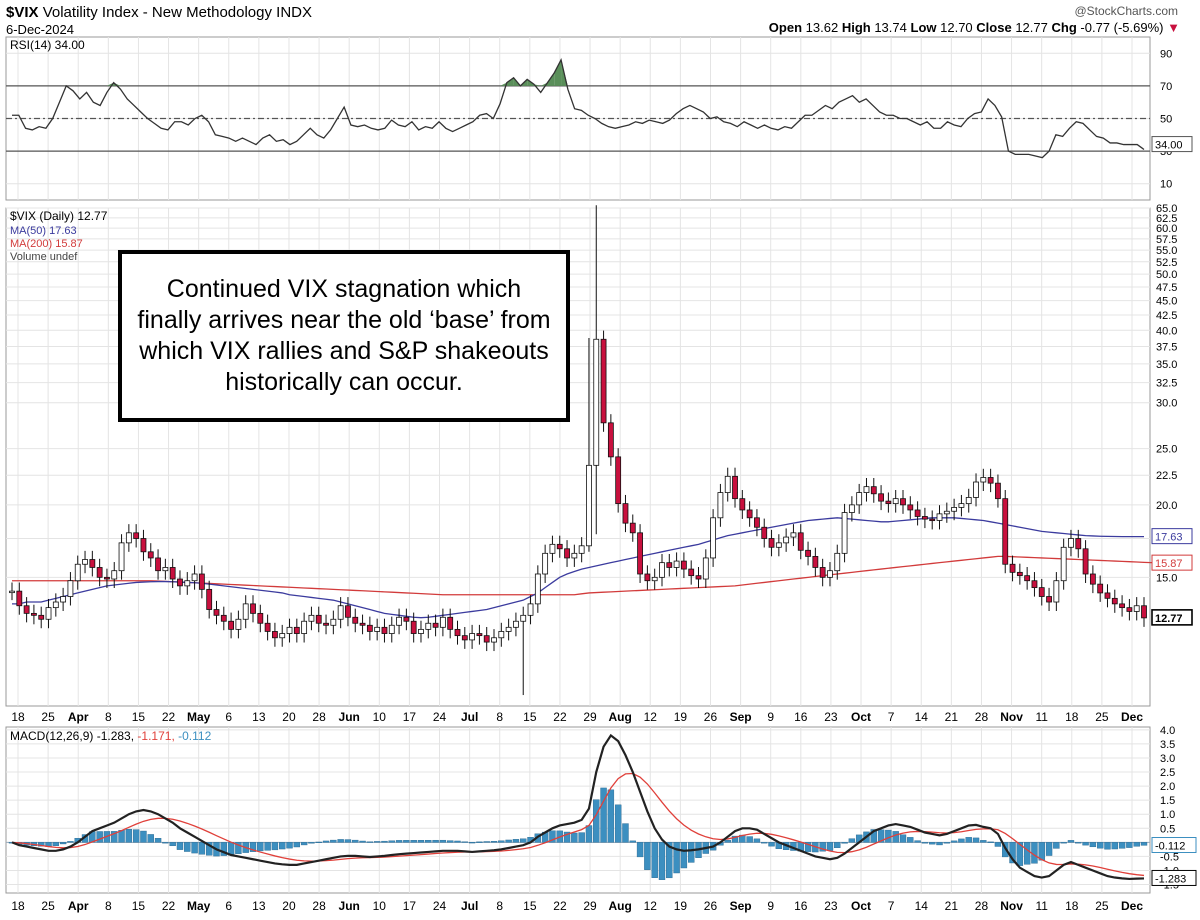  I want to click on macd-tick-label: 3.0, so click(1167, 759).